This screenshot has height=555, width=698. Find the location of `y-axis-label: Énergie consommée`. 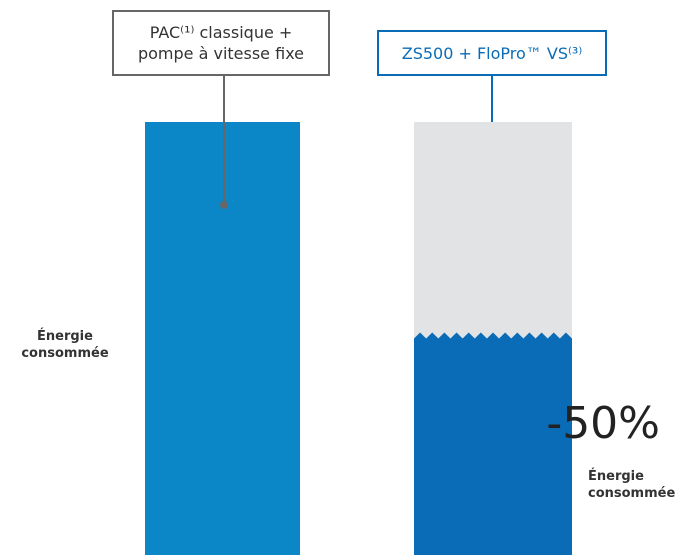

y-axis-label: Énergie consommée is located at coordinates (65, 345).